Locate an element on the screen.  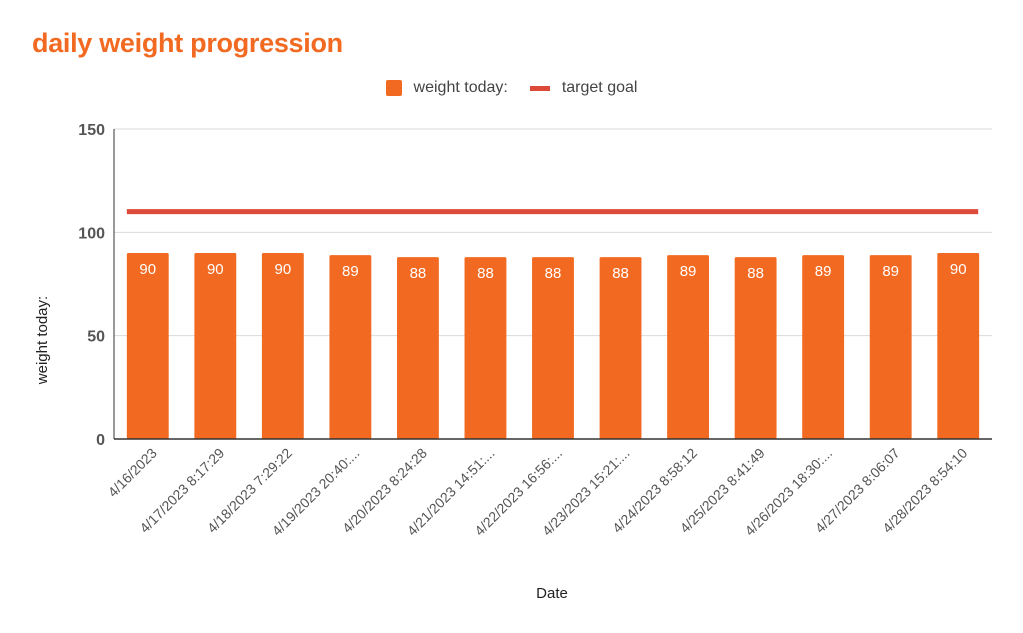
x-axis-title: Date is located at coordinates (552, 593).